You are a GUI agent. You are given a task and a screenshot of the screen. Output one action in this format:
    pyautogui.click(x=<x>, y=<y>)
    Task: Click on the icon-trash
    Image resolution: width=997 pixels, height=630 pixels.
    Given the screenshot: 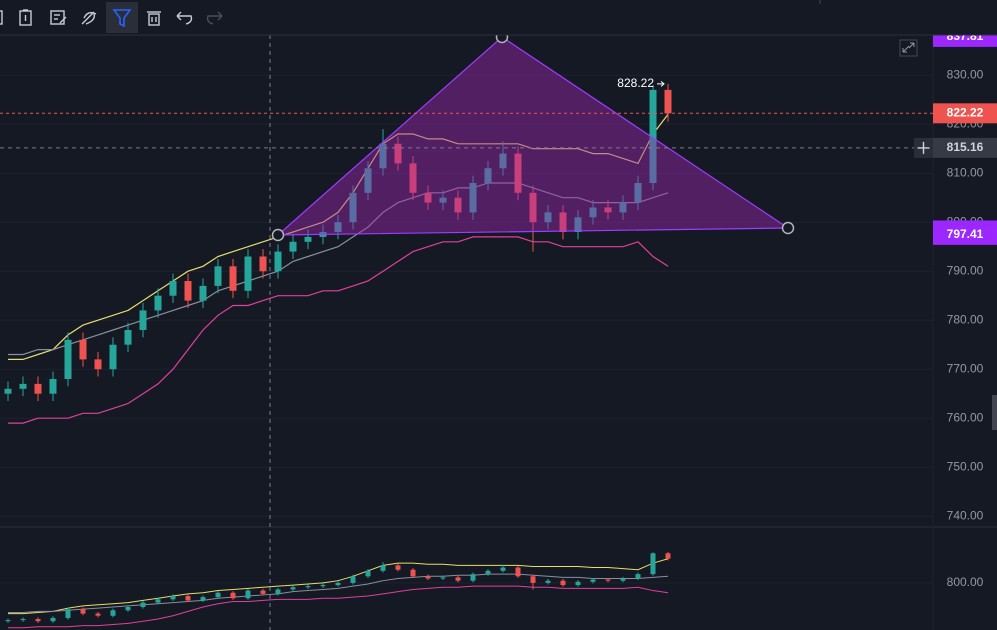 What is the action you would take?
    pyautogui.click(x=154, y=18)
    